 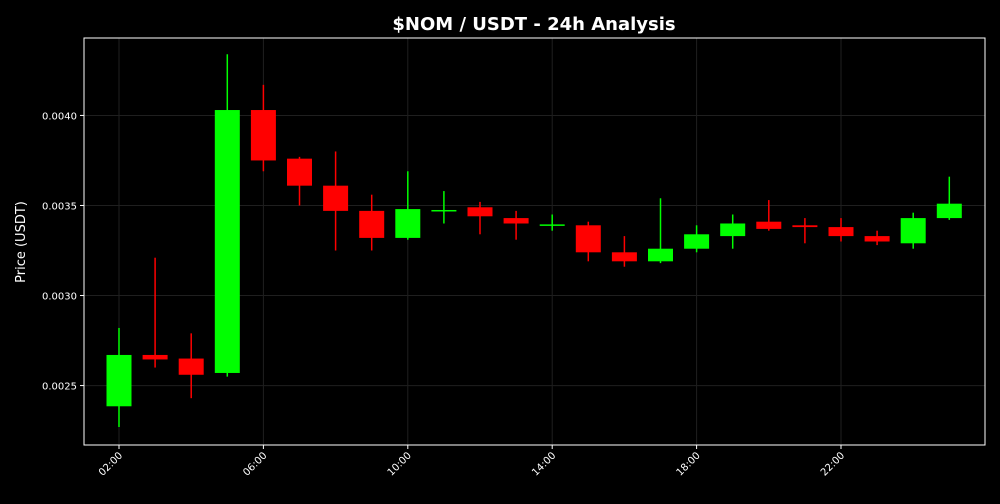 I want to click on y-tick-label: 0.0030, so click(x=59, y=297).